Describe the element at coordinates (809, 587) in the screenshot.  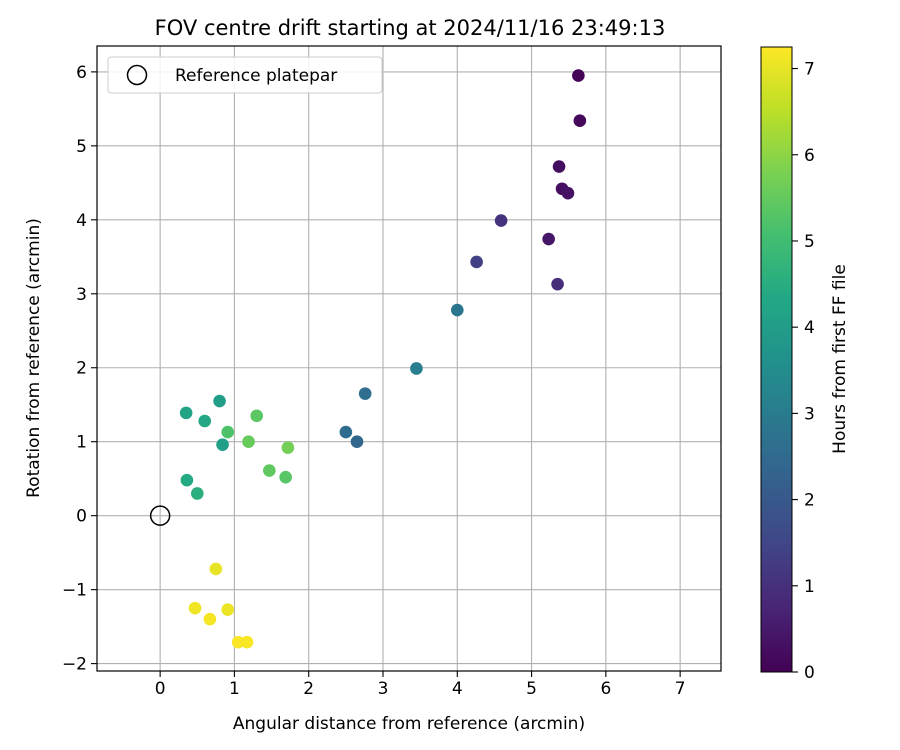
I see `colorbar-tick-label: 1` at that location.